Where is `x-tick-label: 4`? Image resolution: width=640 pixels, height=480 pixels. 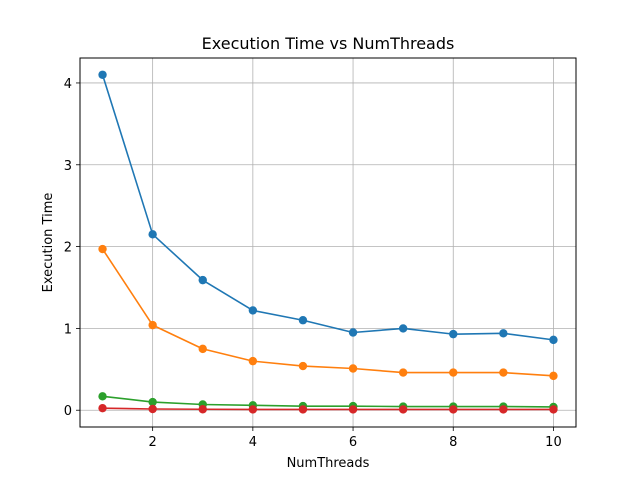
x-tick-label: 4 is located at coordinates (253, 442).